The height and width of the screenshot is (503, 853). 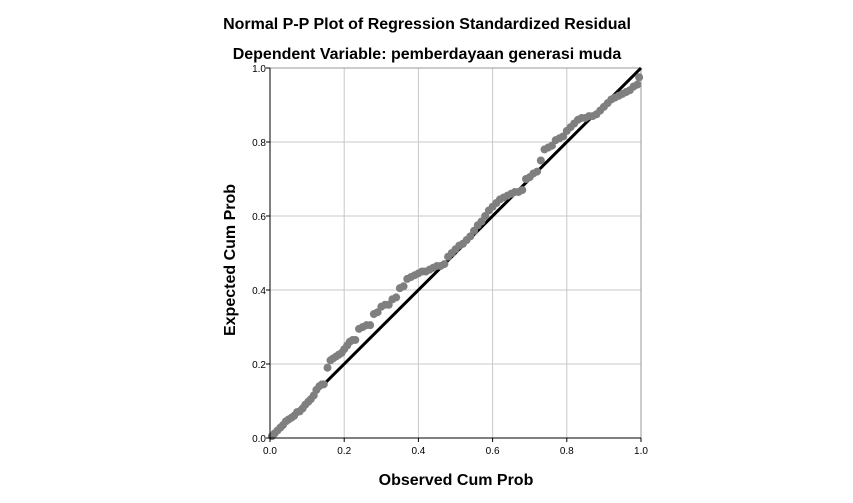 What do you see at coordinates (261, 254) in the screenshot?
I see `y-axis-ticks: 0.0 0.2 0.4 0.6 0.8 1.0` at bounding box center [261, 254].